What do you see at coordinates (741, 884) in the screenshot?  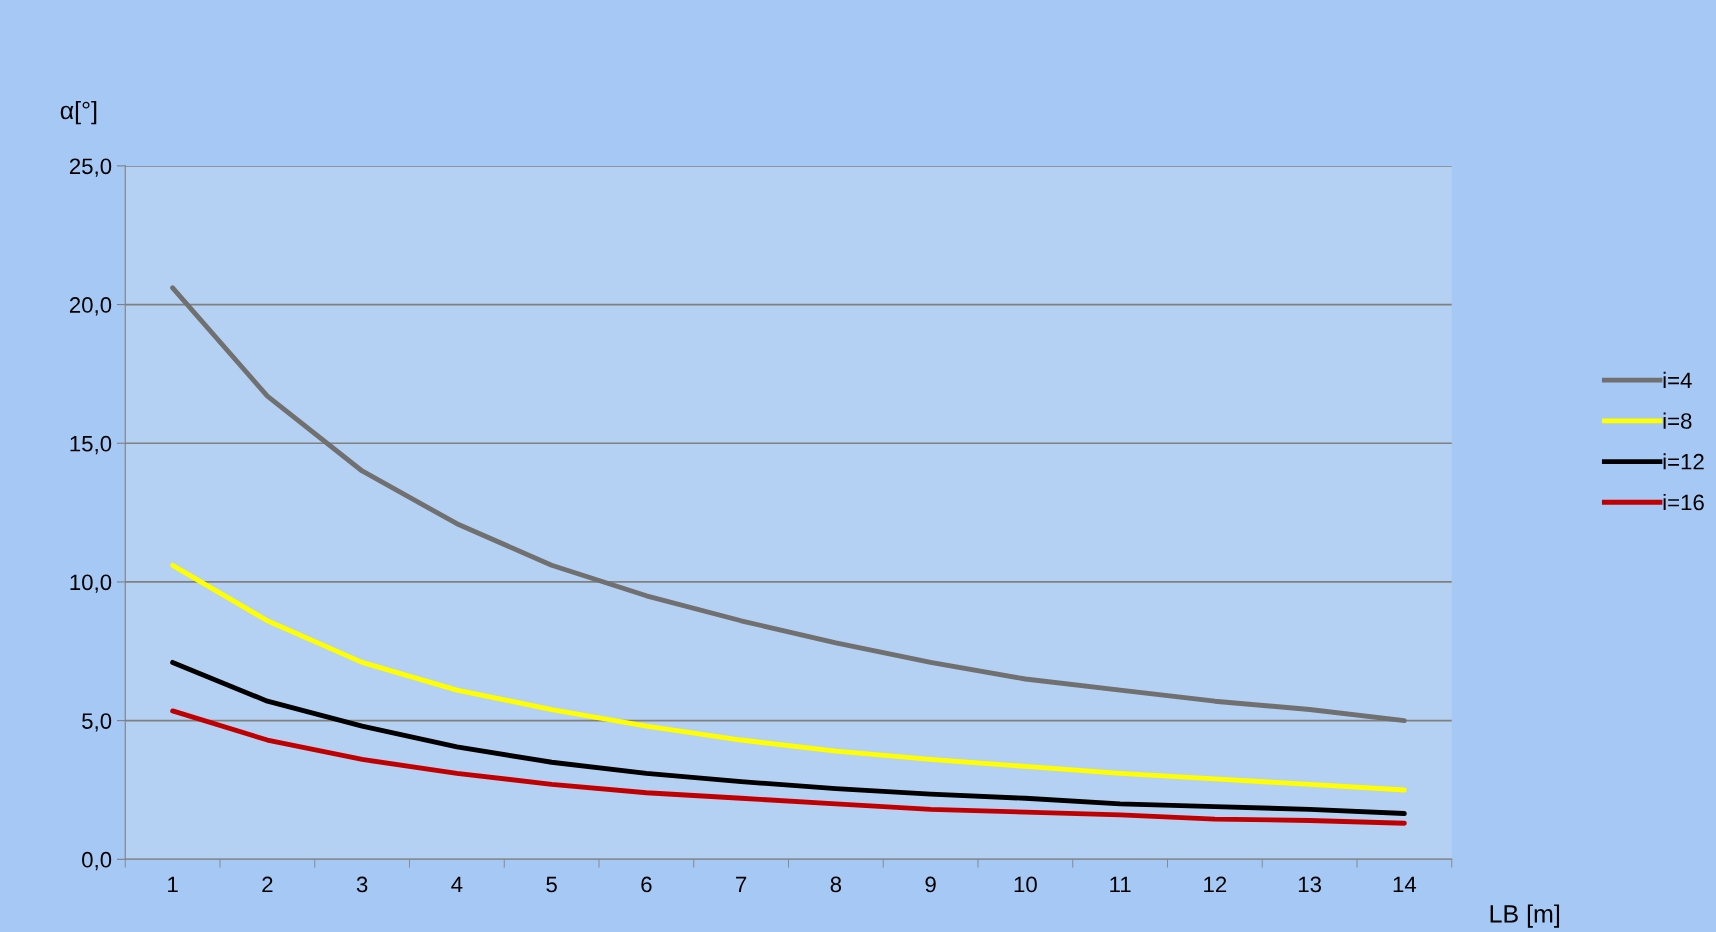 I see `x-tick-label: 7` at bounding box center [741, 884].